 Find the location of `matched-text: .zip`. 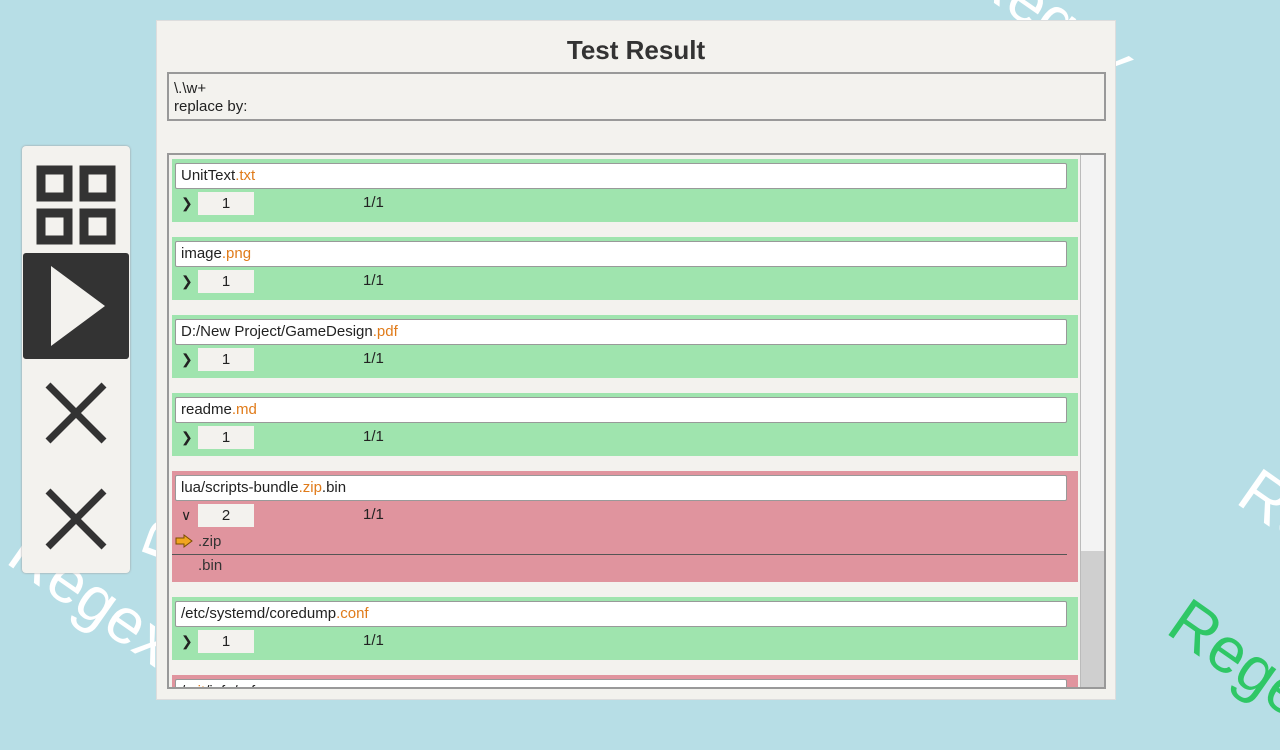

matched-text: .zip is located at coordinates (310, 487).